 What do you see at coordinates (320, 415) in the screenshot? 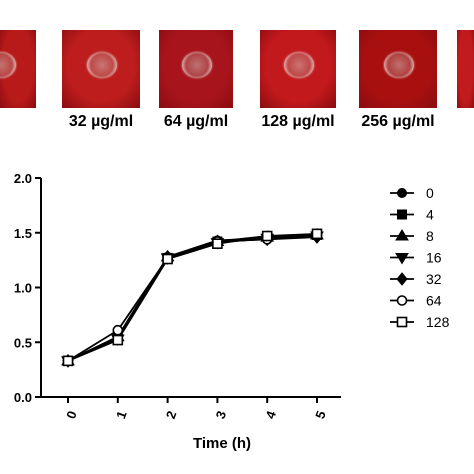
I see `x-tick-label: 5` at bounding box center [320, 415].